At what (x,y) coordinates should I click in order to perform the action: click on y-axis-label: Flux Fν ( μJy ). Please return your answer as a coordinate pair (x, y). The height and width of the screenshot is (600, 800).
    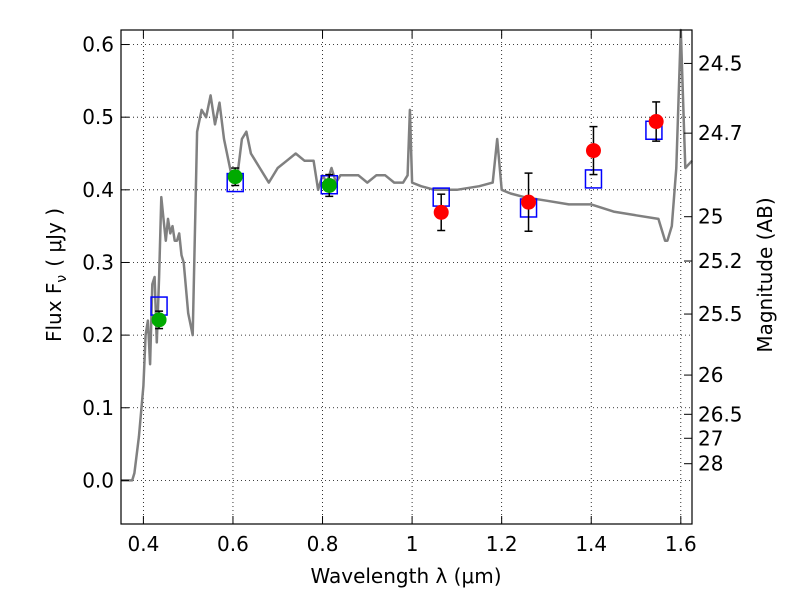
    Looking at the image, I should click on (56, 275).